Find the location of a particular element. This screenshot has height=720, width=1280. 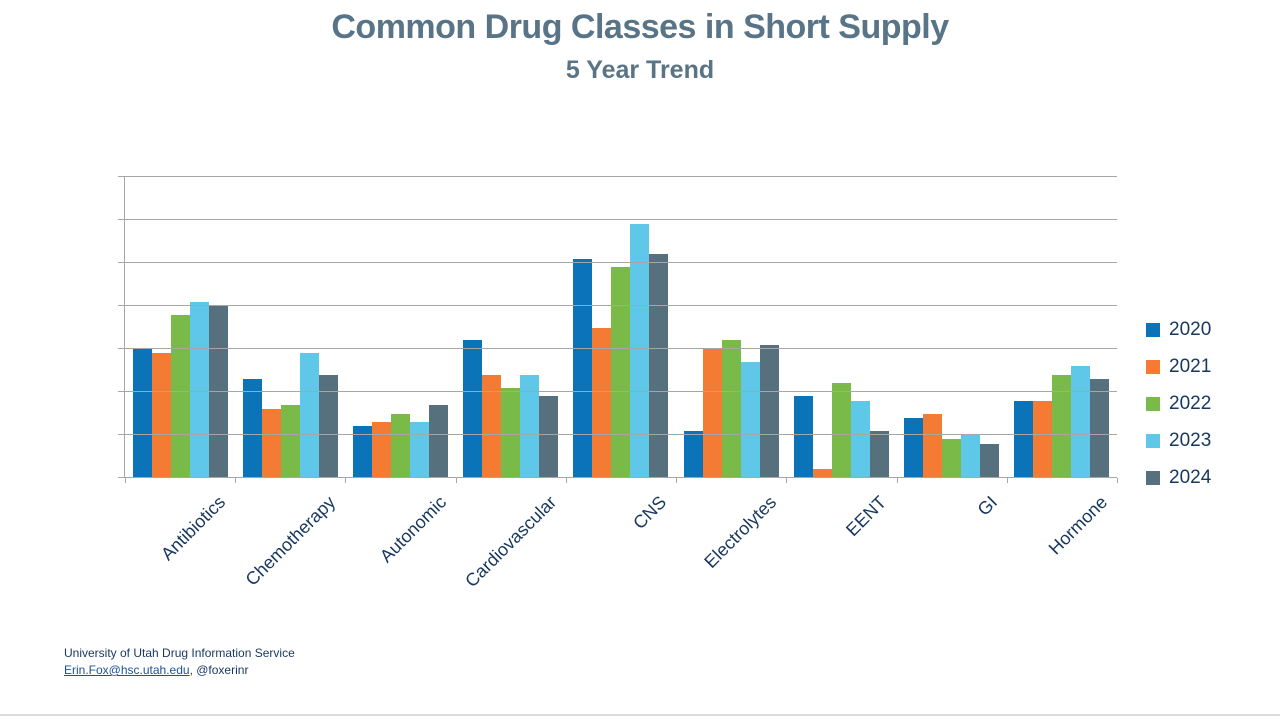

legend-swatch-2021 is located at coordinates (1153, 366).